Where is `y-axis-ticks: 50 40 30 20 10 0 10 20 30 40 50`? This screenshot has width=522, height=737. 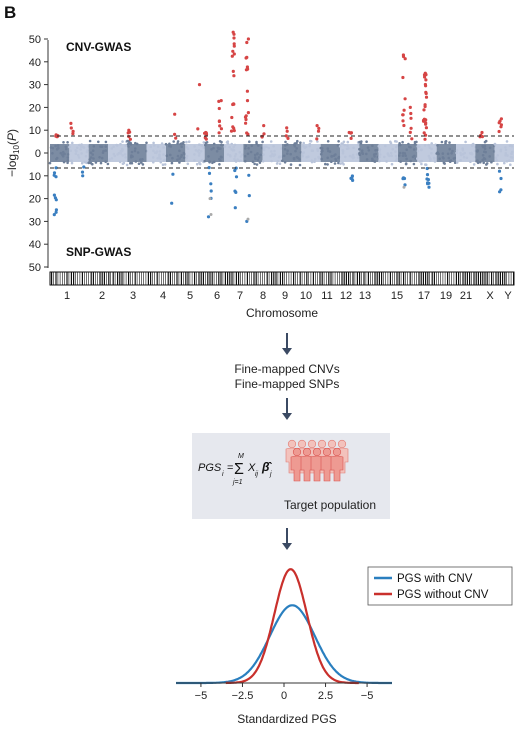 y-axis-ticks: 50 40 30 20 10 0 10 20 30 40 50 is located at coordinates (38, 154).